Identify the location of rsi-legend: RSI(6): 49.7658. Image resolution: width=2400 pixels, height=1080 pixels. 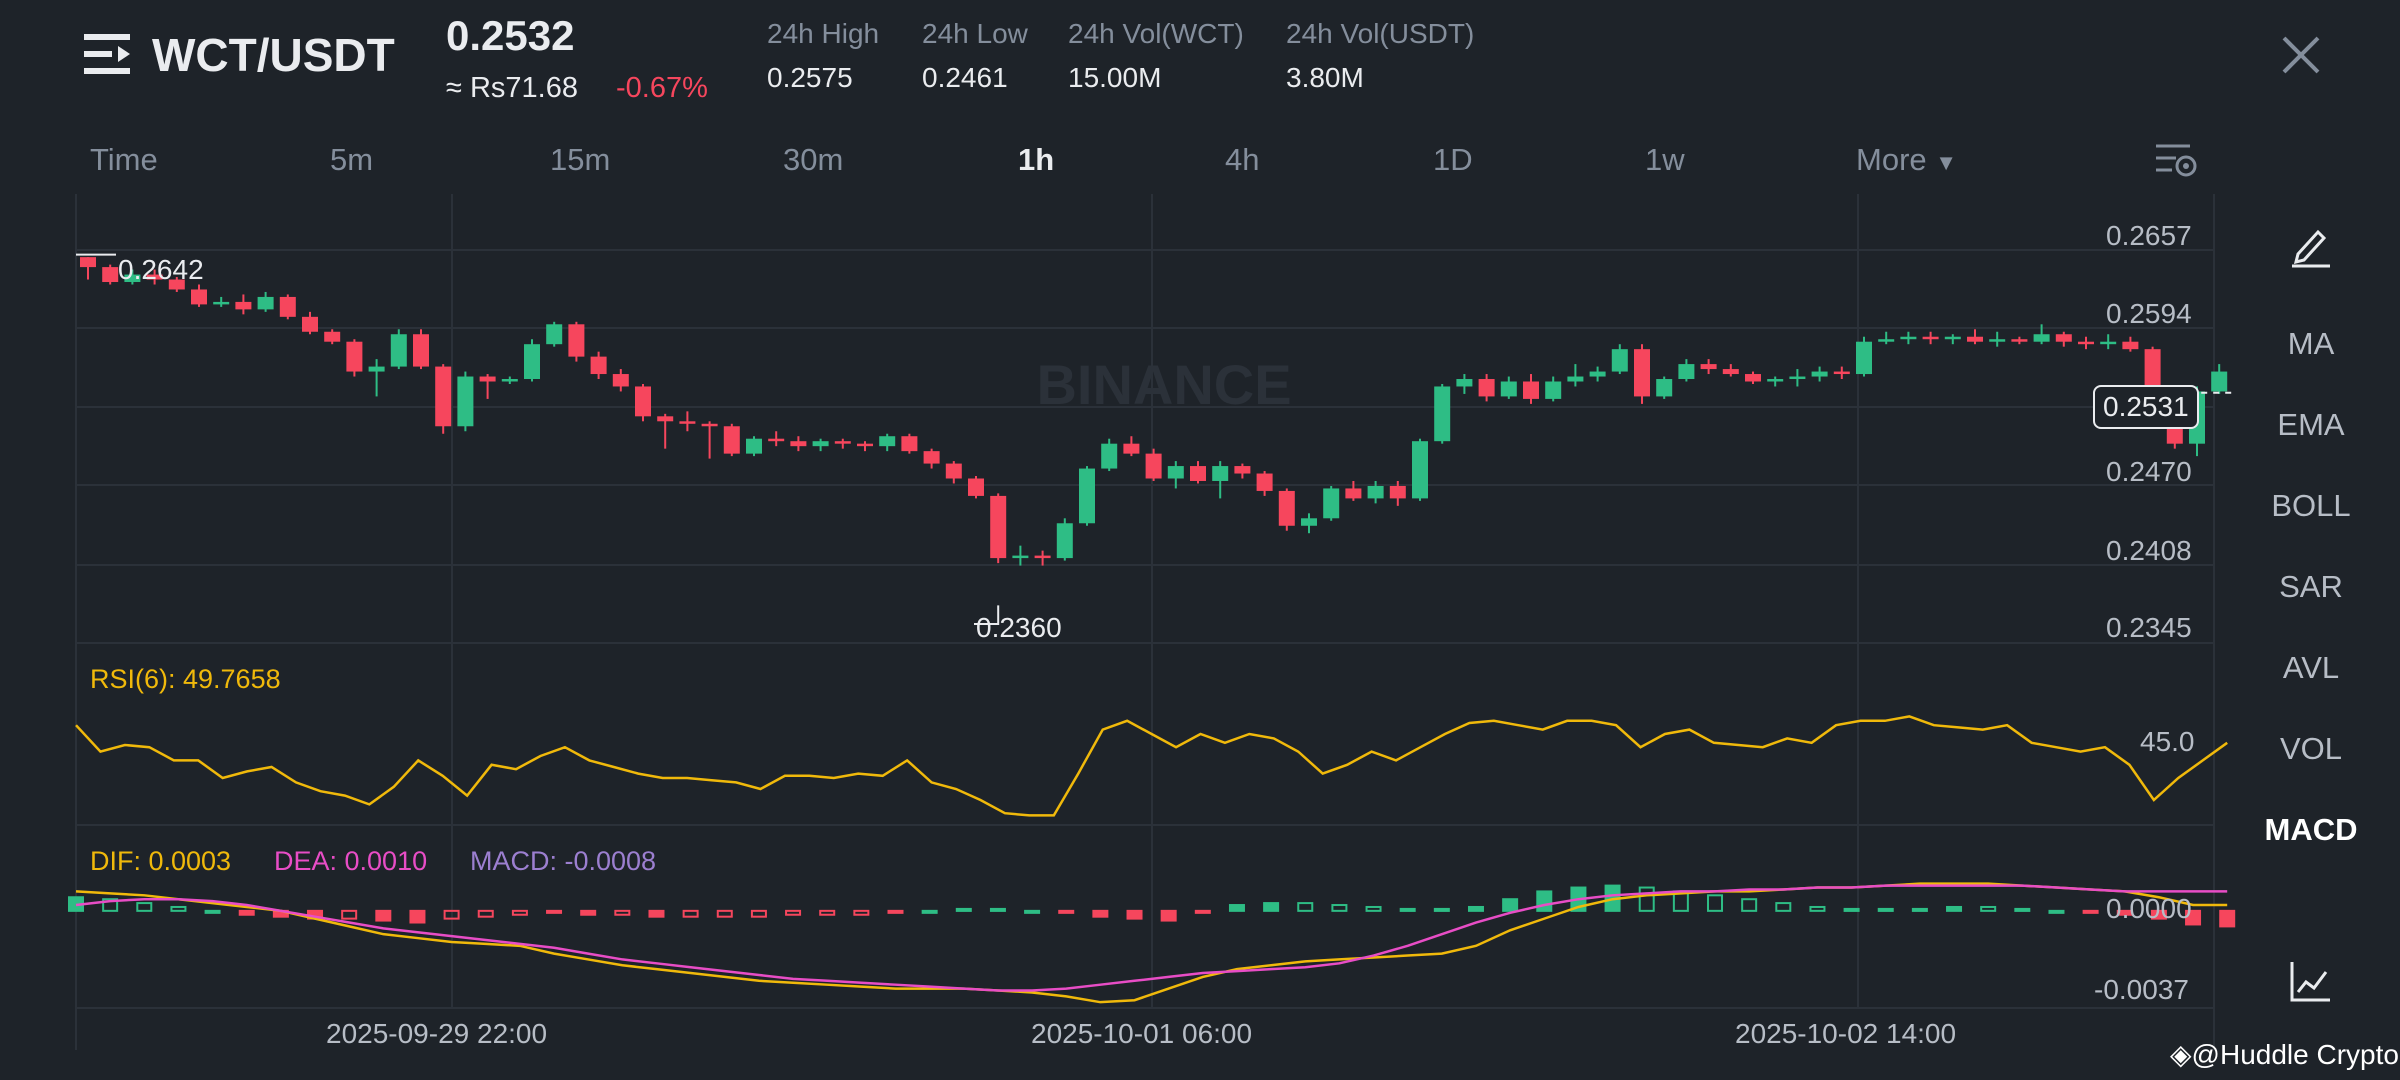
(185, 679).